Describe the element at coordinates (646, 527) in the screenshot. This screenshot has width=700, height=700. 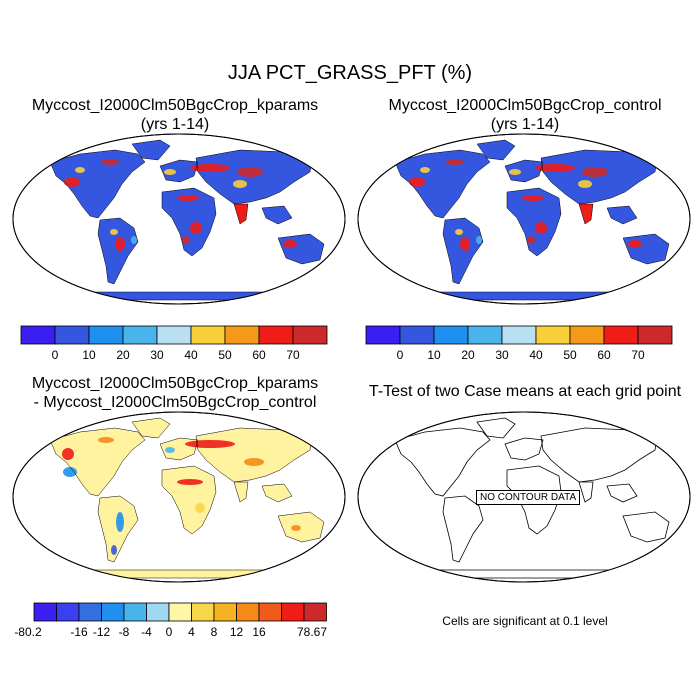
I see `continent-australia` at that location.